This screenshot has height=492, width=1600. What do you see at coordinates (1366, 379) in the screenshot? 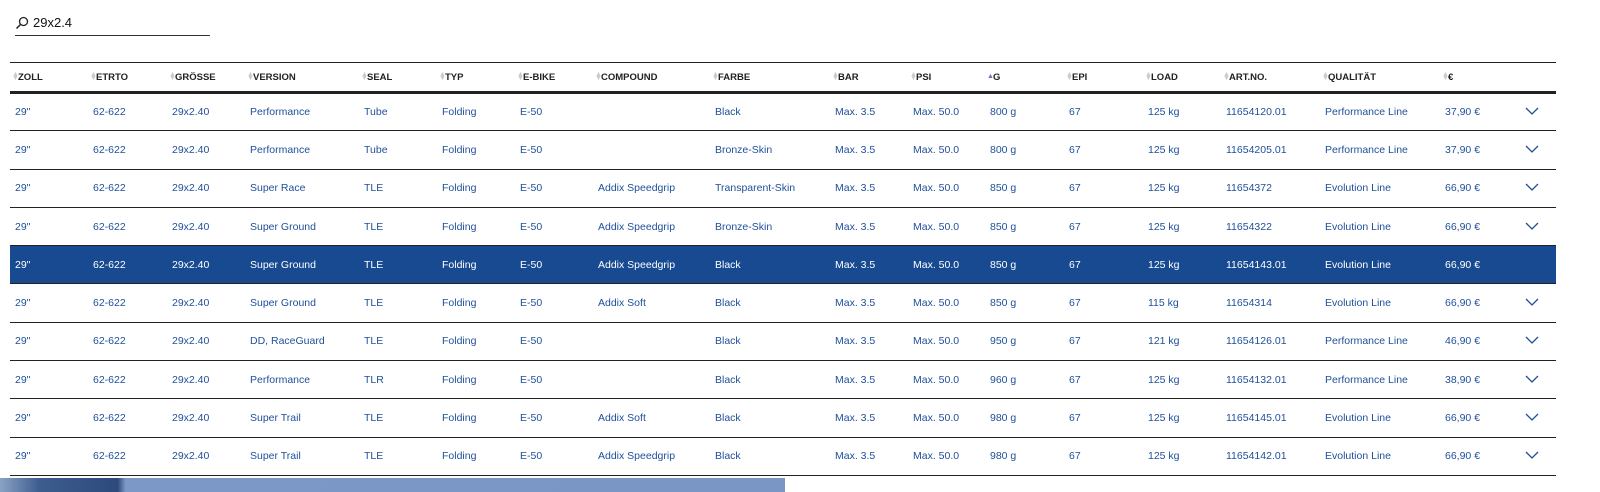
I see `cell-qualität: Performance Line` at bounding box center [1366, 379].